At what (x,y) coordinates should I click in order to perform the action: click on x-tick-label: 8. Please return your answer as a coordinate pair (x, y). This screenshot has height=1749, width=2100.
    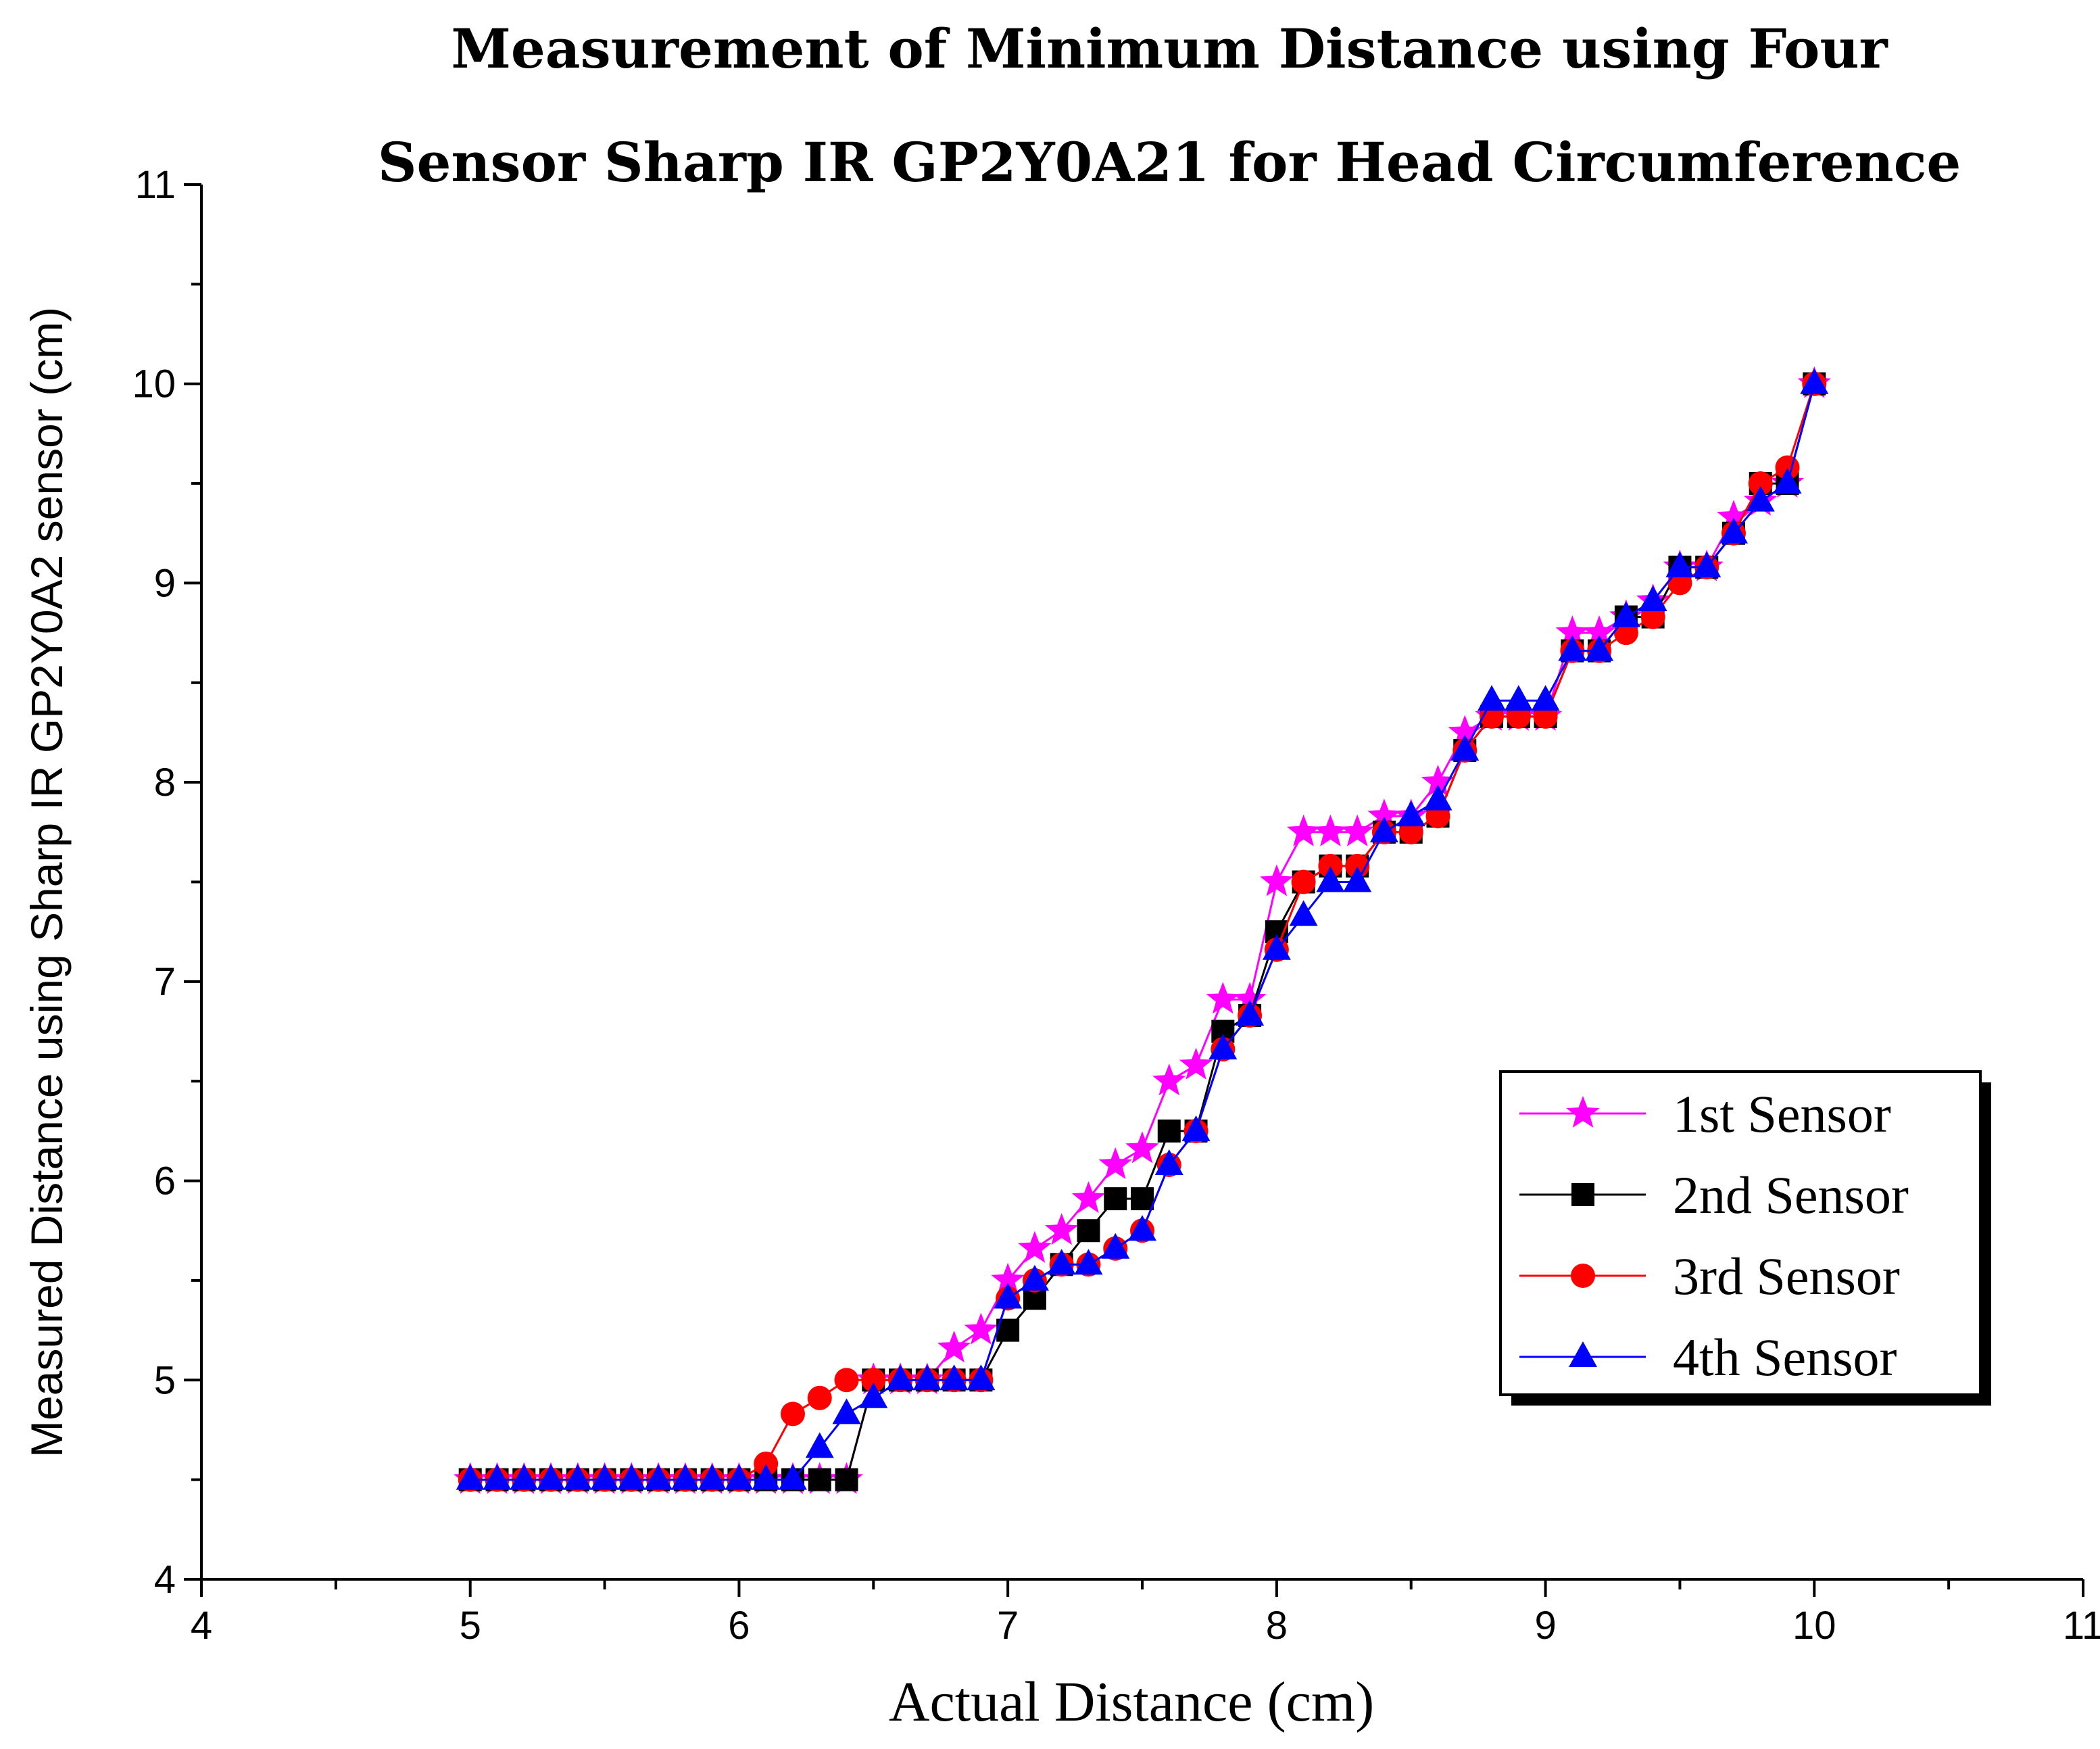
    Looking at the image, I should click on (1277, 1626).